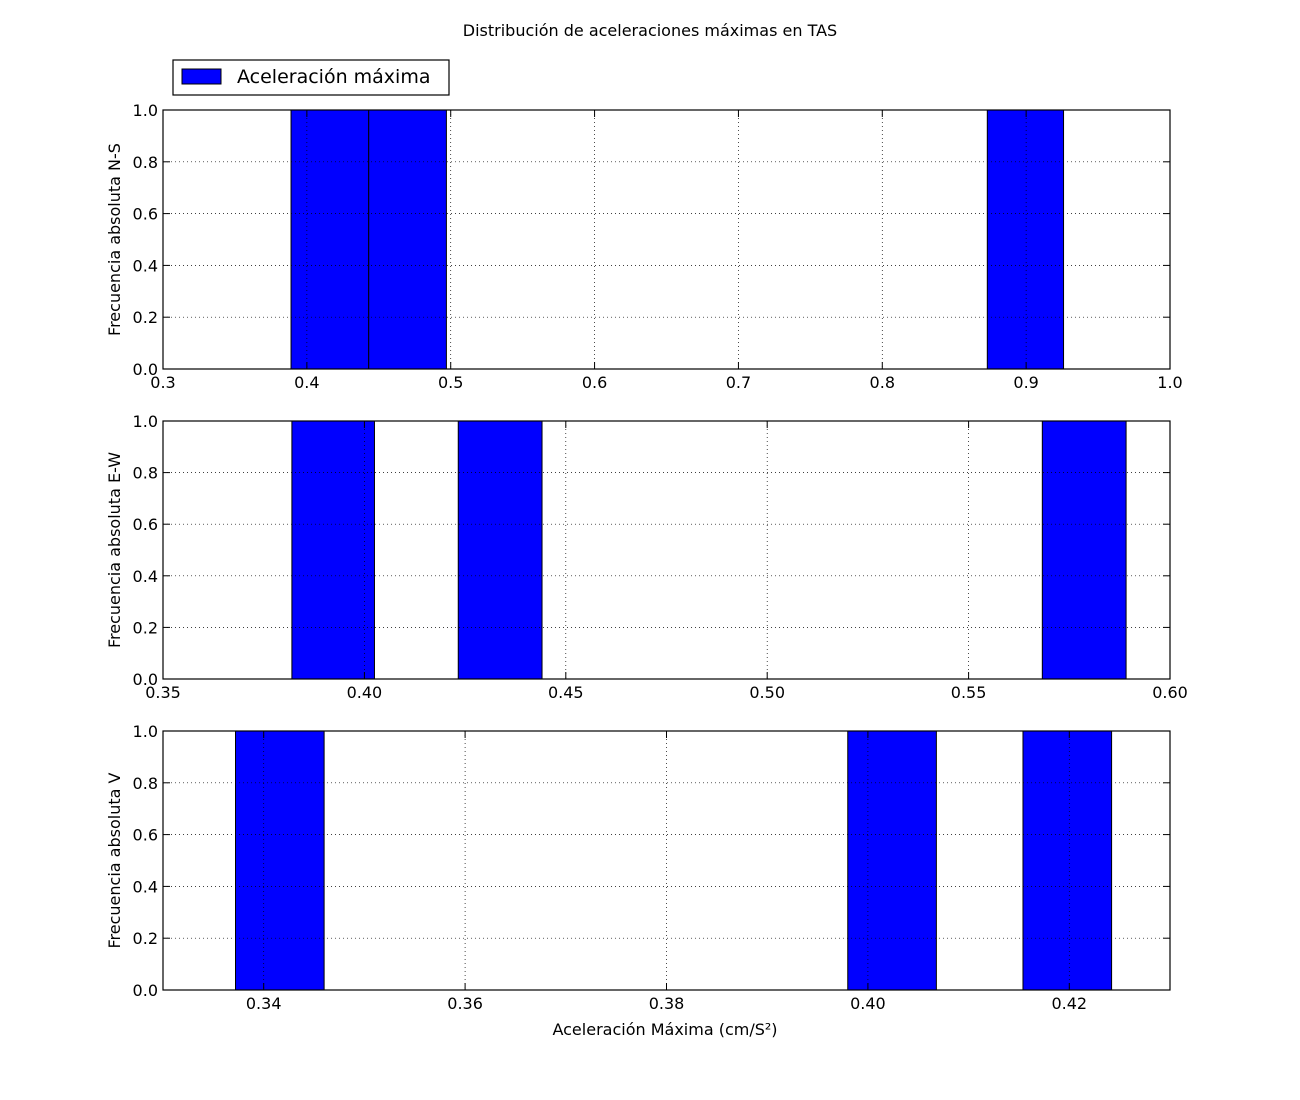 This screenshot has height=1100, width=1300. What do you see at coordinates (114, 239) in the screenshot?
I see `y-axis-label-1: Frecuencia absoluta N-S` at bounding box center [114, 239].